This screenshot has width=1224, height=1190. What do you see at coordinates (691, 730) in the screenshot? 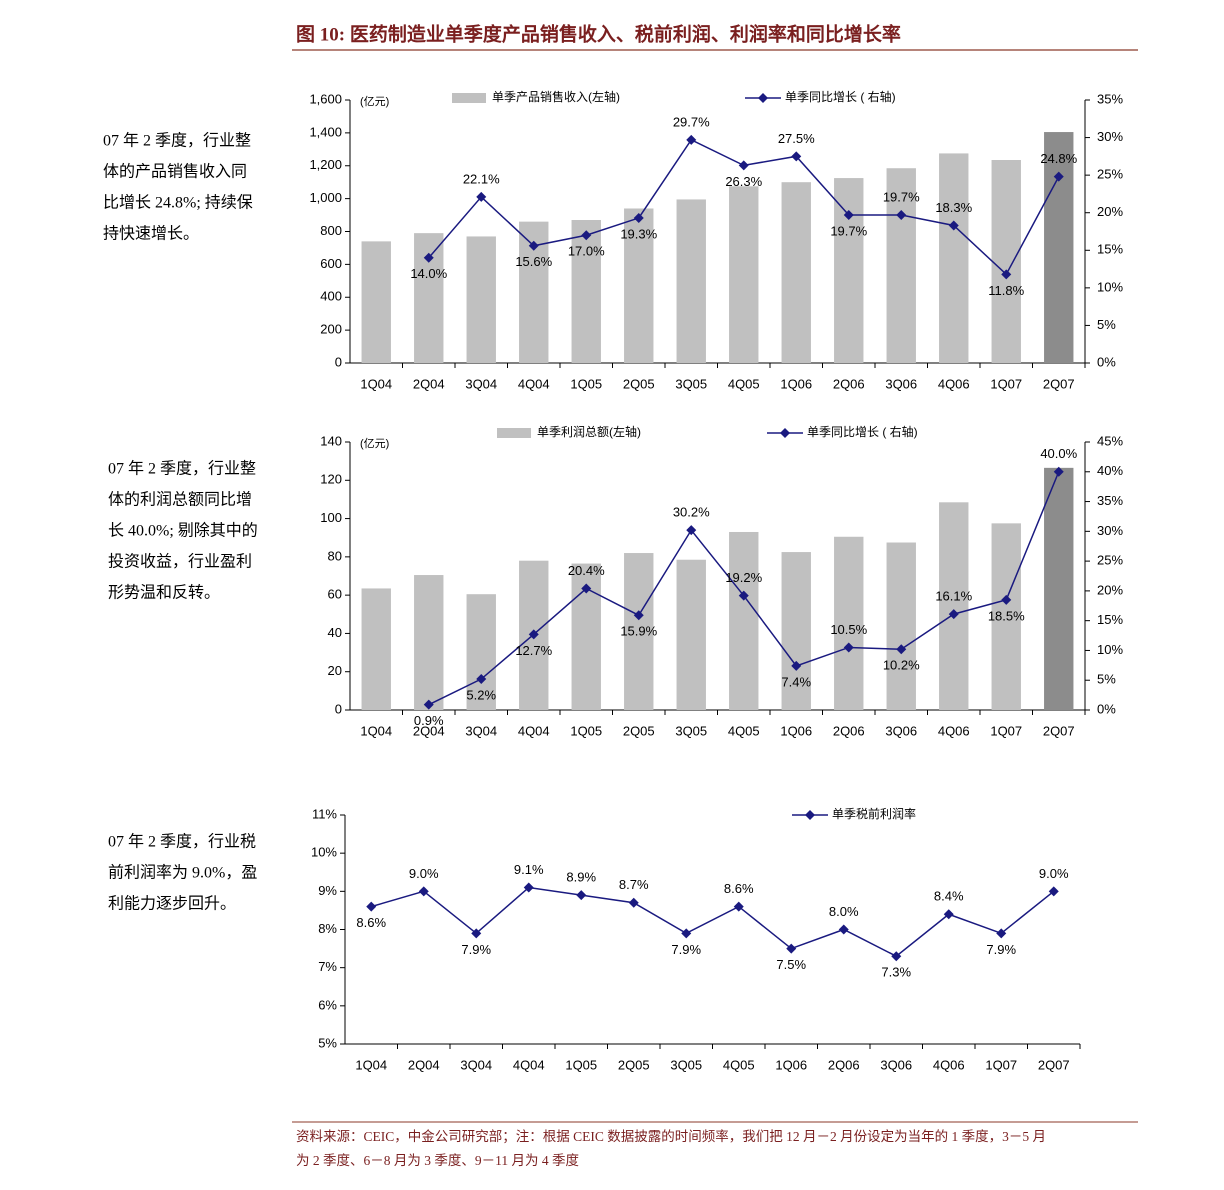
I see `x-tick-label: 3Q05` at bounding box center [691, 730].